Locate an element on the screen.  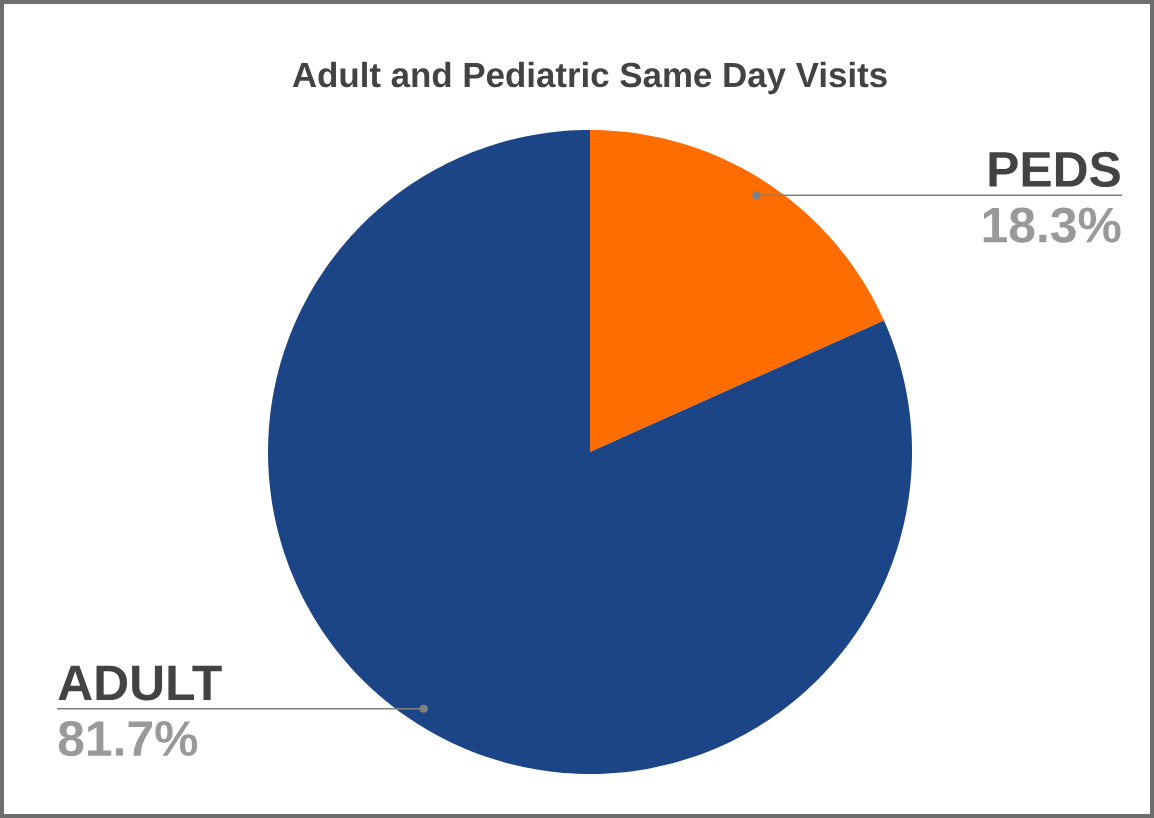
chart-title: Adult and Pediatric Same Day Visits is located at coordinates (589, 78).